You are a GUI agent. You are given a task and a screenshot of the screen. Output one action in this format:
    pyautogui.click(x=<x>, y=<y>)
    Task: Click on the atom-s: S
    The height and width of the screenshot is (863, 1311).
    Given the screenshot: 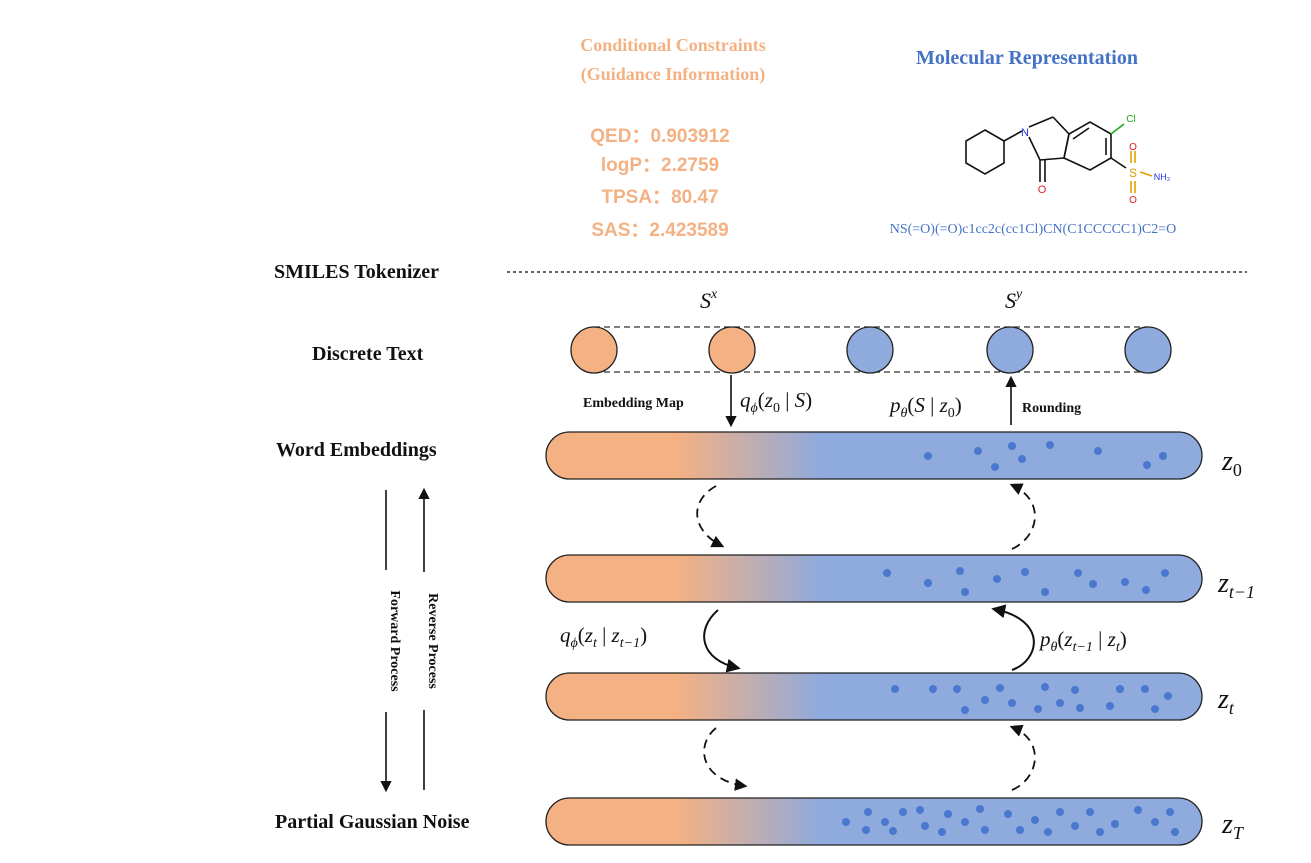 What is the action you would take?
    pyautogui.click(x=1133, y=173)
    